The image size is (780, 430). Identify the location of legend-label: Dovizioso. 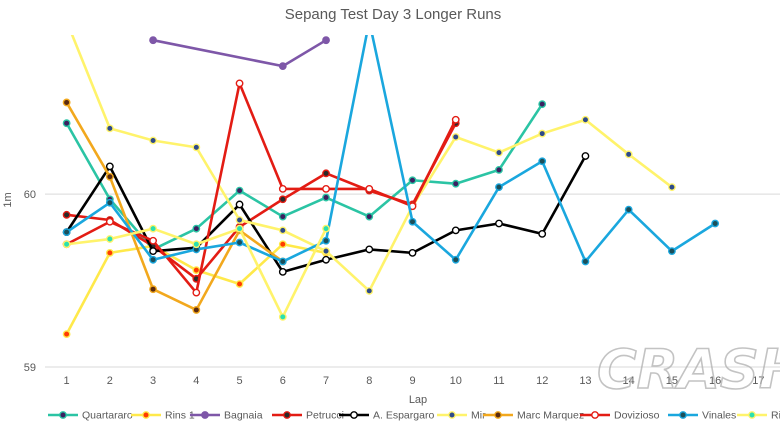
(637, 416).